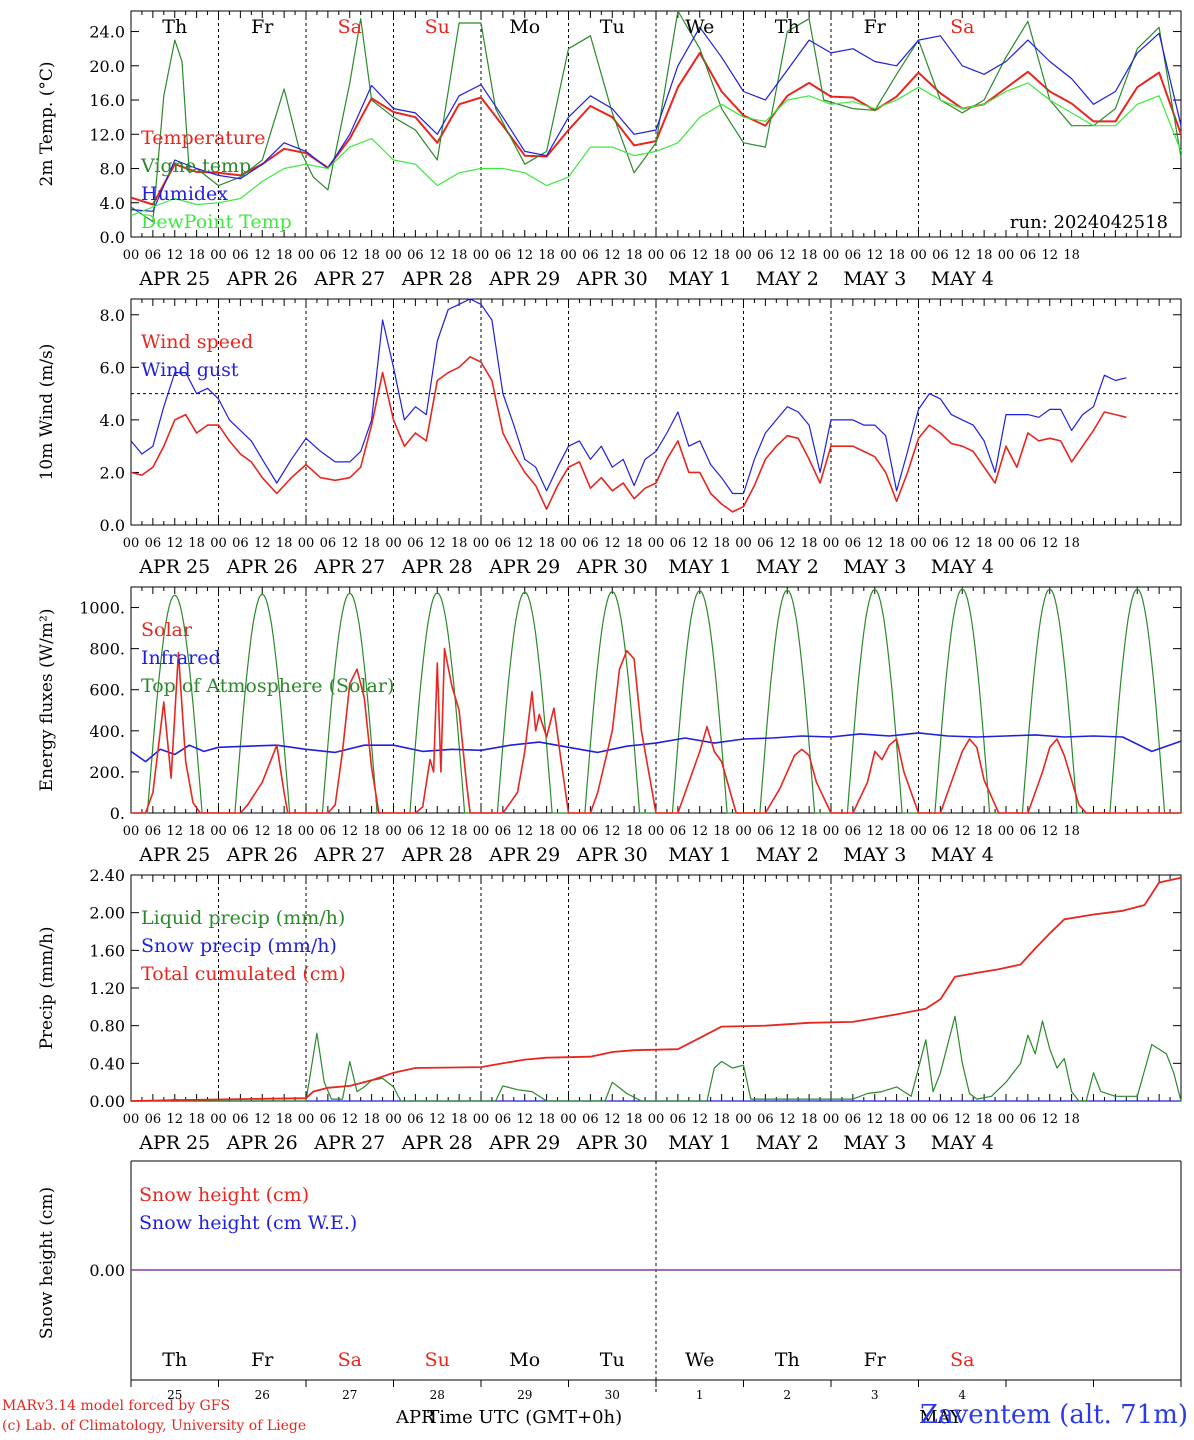 This screenshot has height=1440, width=1194. I want to click on day-number-label: 3, so click(875, 1395).